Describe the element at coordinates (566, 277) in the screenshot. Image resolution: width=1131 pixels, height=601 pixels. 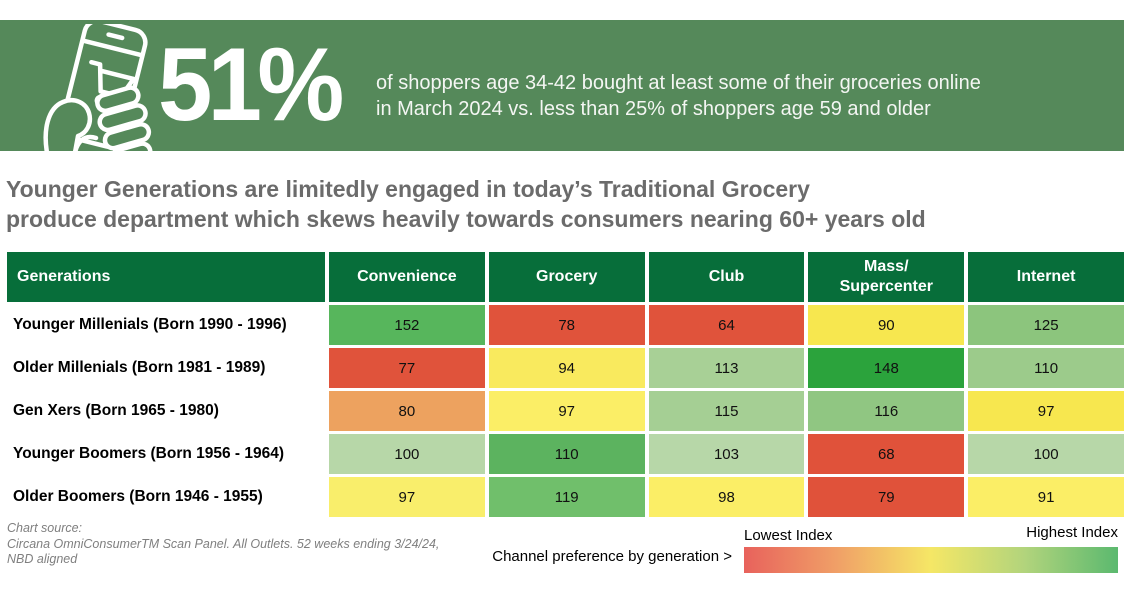
I see `column-header-grocery: Grocery` at that location.